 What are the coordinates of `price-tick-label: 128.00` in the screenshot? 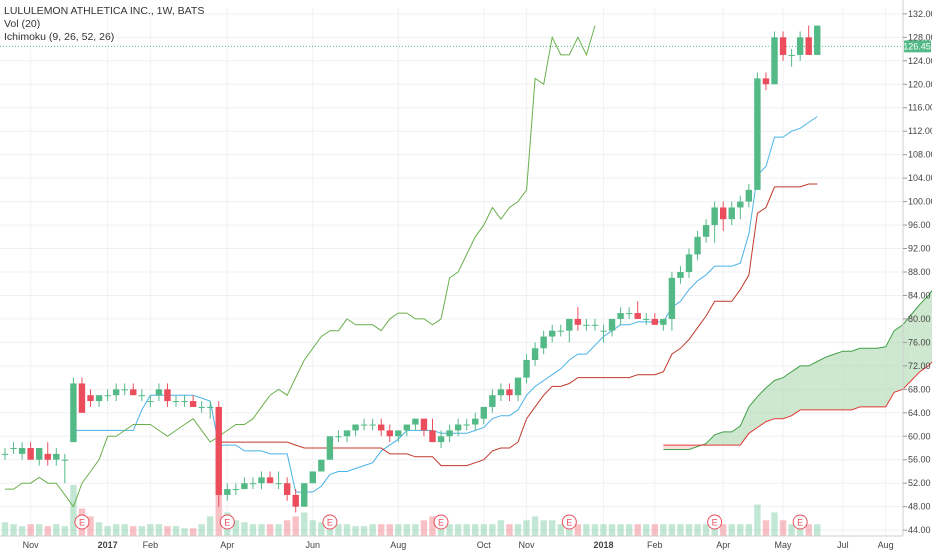 It's located at (920, 37).